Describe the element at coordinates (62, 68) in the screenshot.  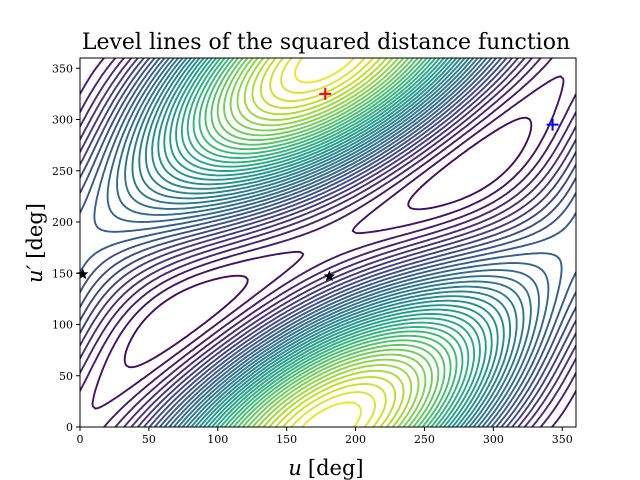
I see `y-tick-label: 350` at that location.